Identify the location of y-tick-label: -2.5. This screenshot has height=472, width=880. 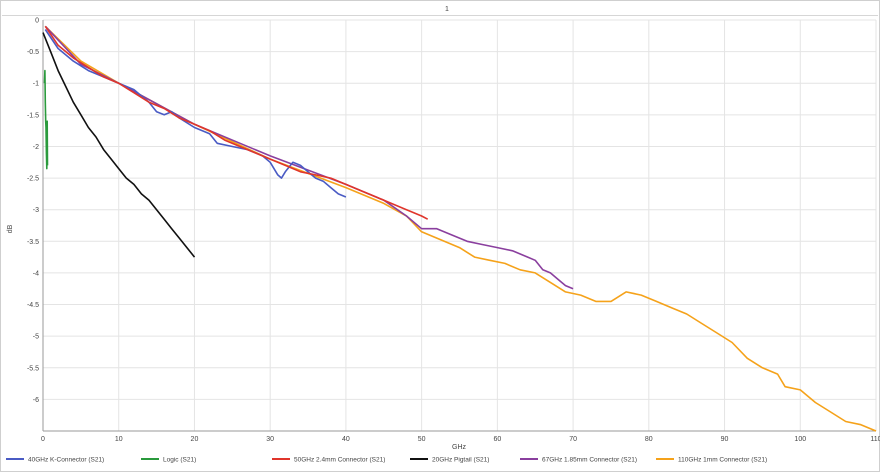
(33, 179).